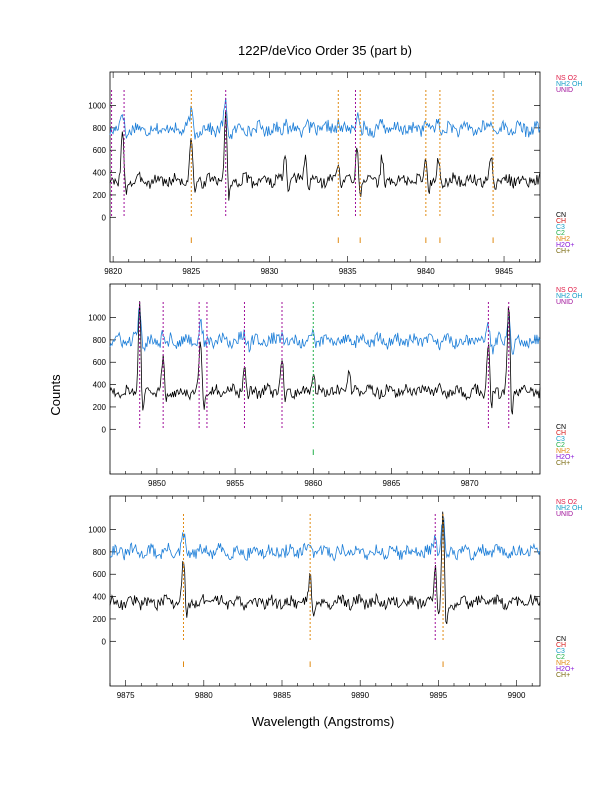 This screenshot has width=612, height=792. What do you see at coordinates (204, 695) in the screenshot?
I see `x-tick-label: 9880` at bounding box center [204, 695].